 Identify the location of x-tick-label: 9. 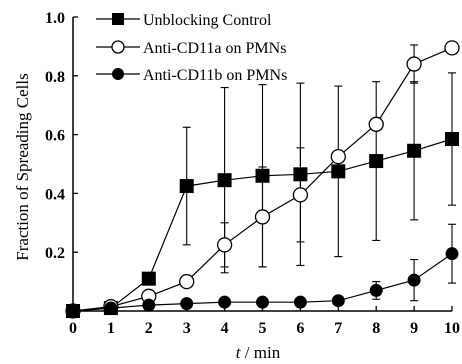
(414, 328).